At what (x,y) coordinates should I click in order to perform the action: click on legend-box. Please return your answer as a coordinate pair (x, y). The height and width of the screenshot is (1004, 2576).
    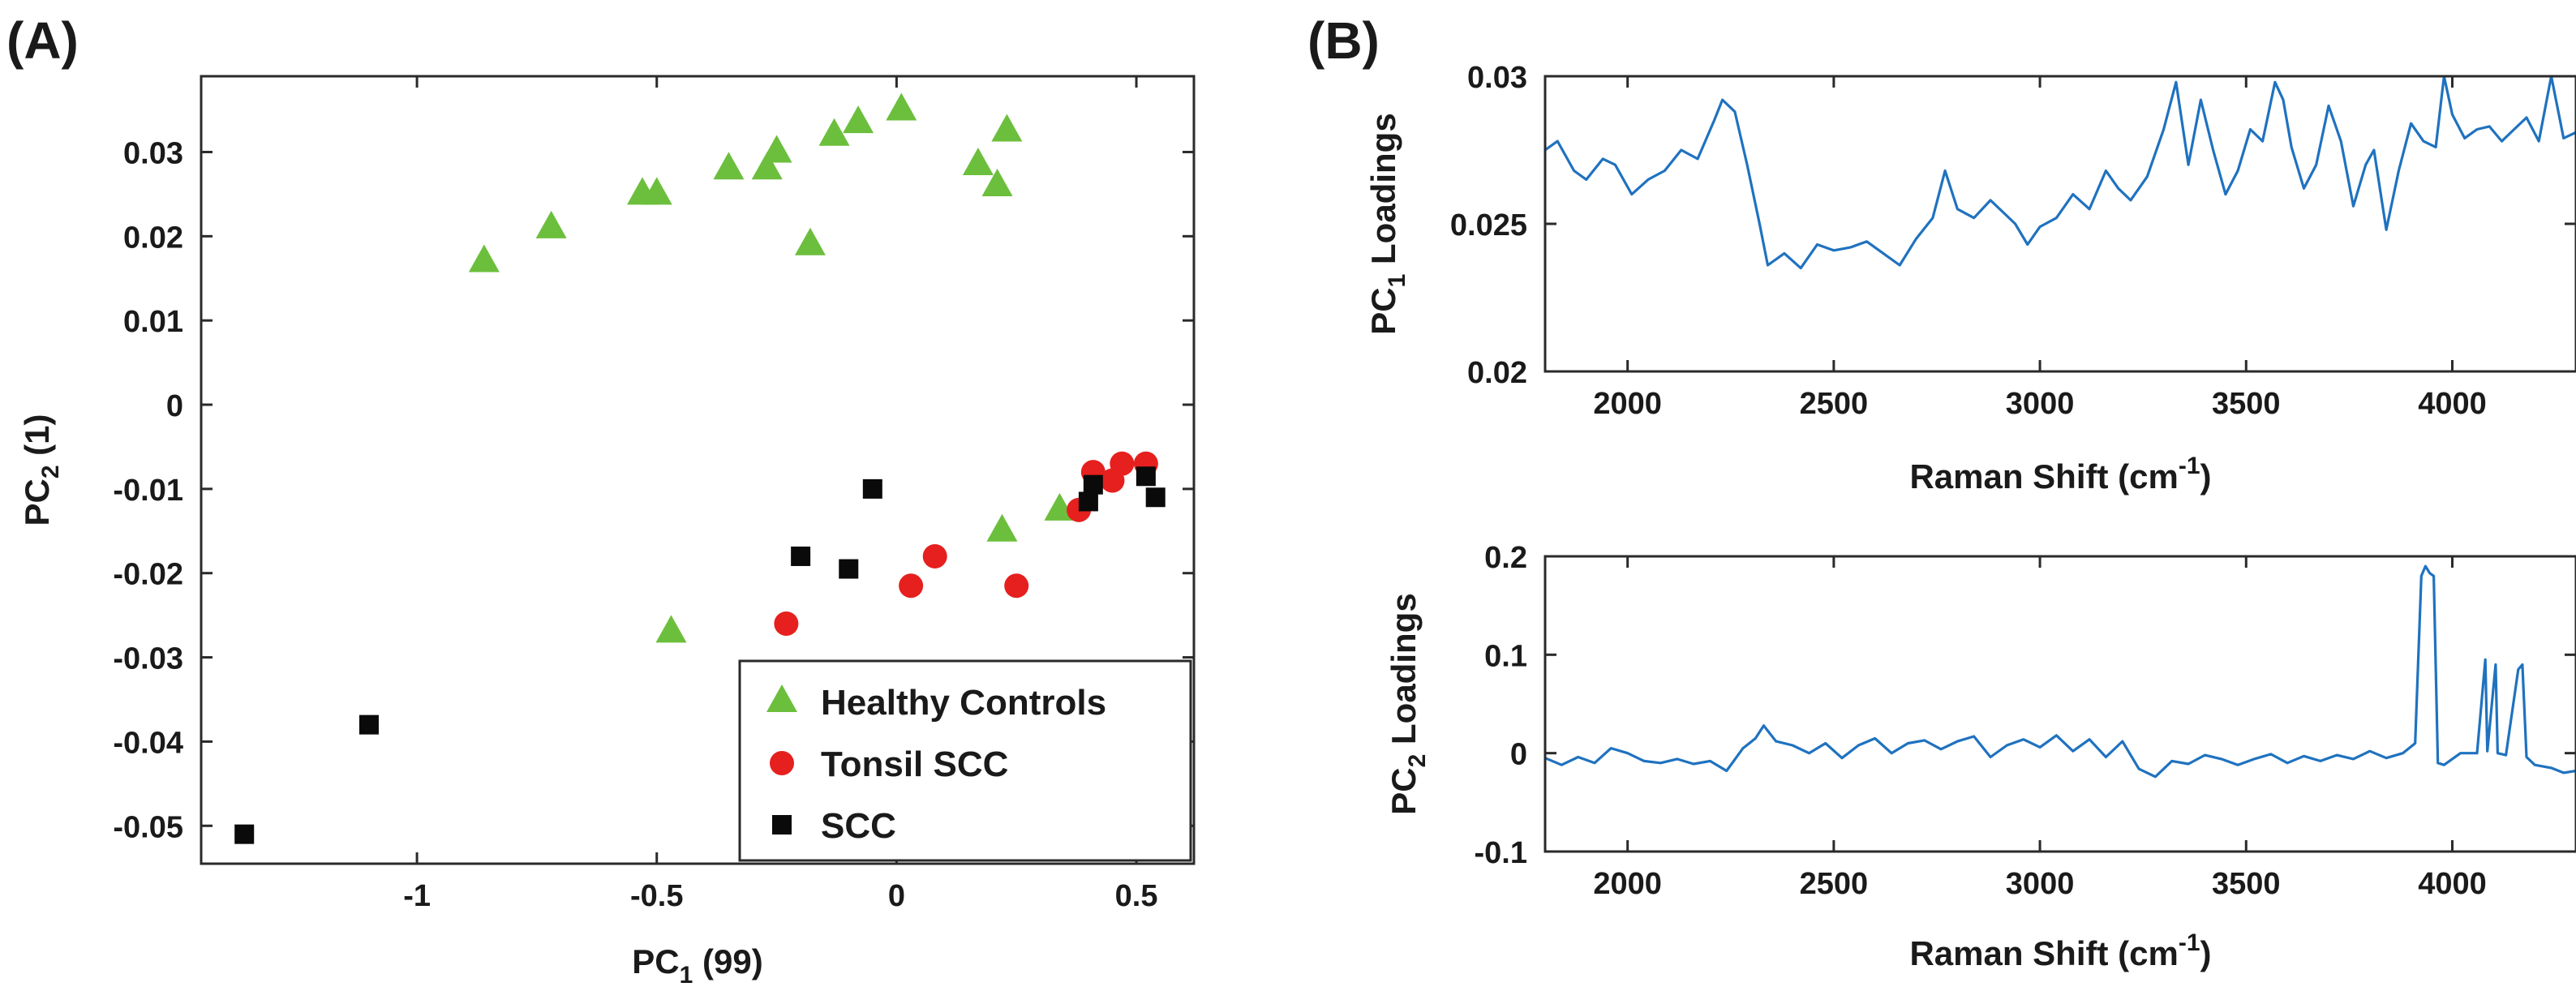
    Looking at the image, I should click on (965, 760).